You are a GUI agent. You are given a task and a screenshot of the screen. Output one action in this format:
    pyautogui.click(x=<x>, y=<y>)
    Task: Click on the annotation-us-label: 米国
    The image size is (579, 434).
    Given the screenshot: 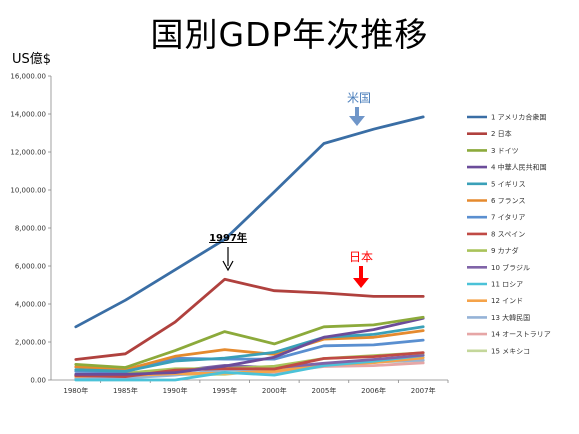 What is the action you would take?
    pyautogui.click(x=359, y=98)
    